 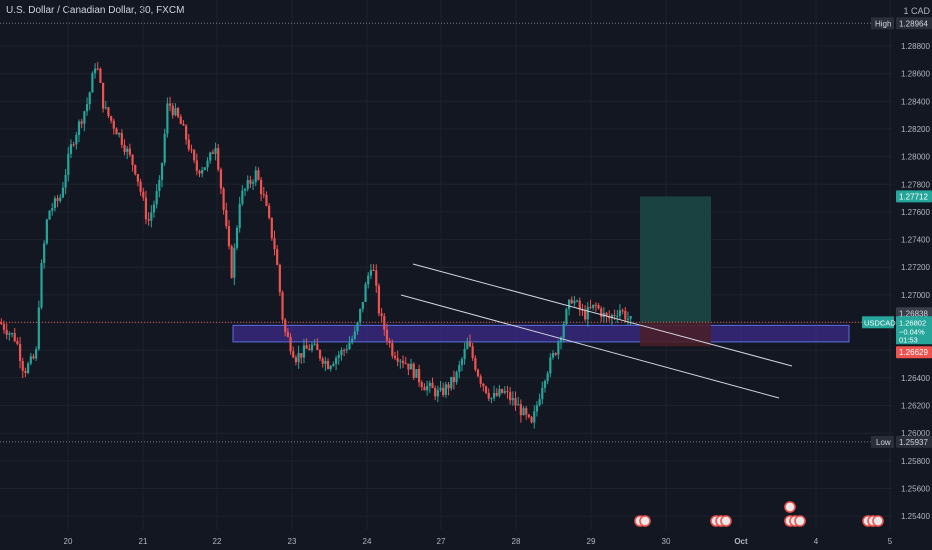 What do you see at coordinates (915, 240) in the screenshot?
I see `y-tick-label: 1.27400` at bounding box center [915, 240].